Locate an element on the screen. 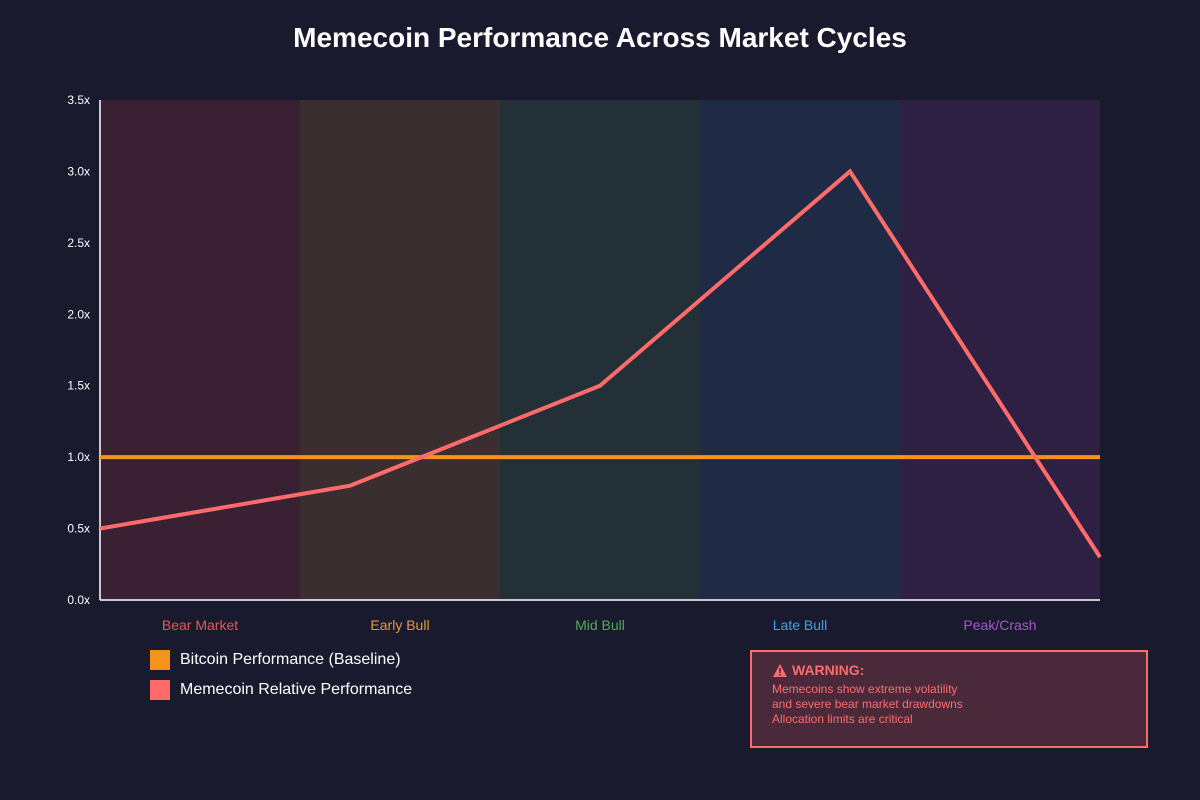 This screenshot has width=1200, height=800. y-tick-label: 2.0x is located at coordinates (78, 314).